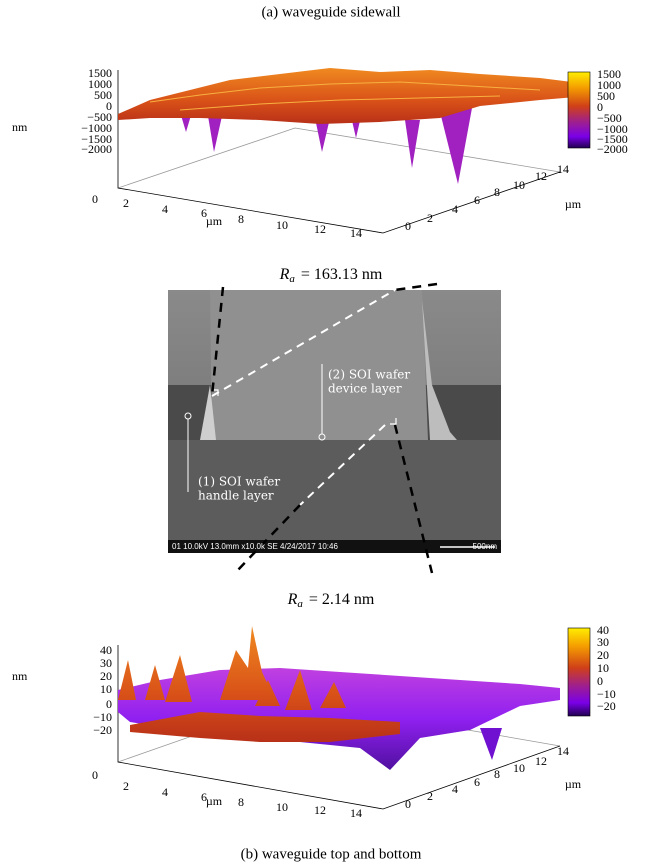 The width and height of the screenshot is (663, 868). I want to click on colorbar-tick-label: −2000, so click(612, 149).